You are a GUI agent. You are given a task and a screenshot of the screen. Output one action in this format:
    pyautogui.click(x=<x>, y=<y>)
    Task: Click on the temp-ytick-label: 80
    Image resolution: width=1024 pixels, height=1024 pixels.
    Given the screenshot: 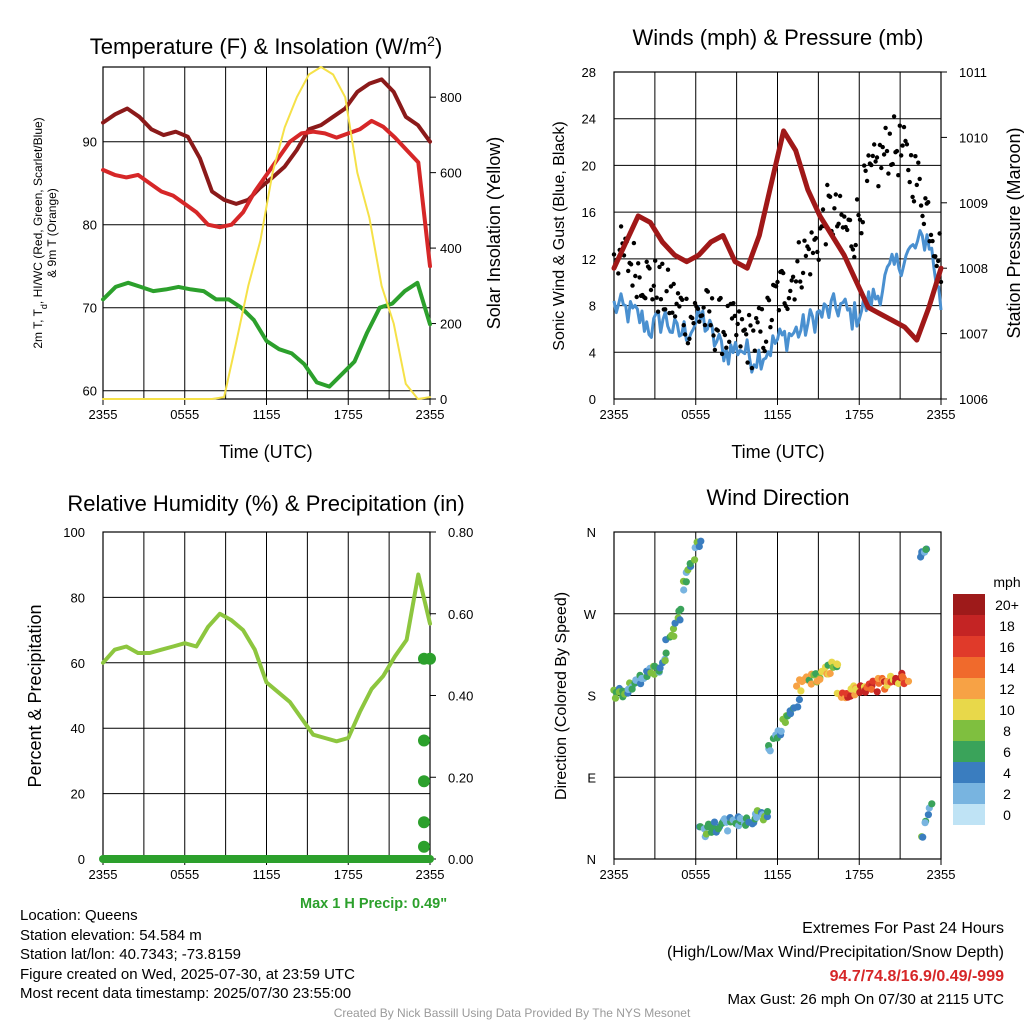 What is the action you would take?
    pyautogui.click(x=90, y=225)
    